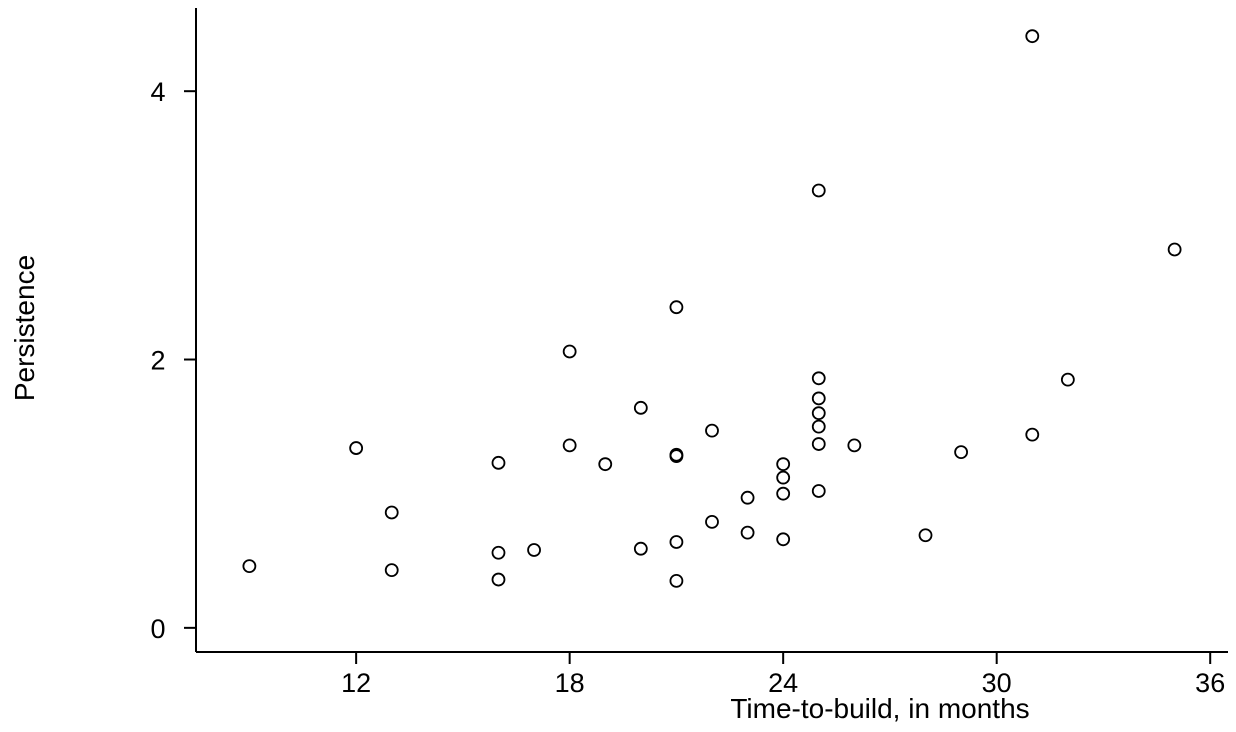  I want to click on x-tick-label: 36, so click(1210, 683).